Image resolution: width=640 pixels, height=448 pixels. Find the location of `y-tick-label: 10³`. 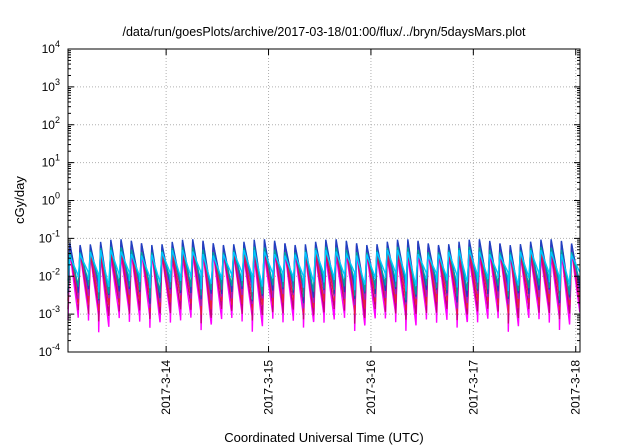

y-tick-label: 10³ is located at coordinates (51, 85).